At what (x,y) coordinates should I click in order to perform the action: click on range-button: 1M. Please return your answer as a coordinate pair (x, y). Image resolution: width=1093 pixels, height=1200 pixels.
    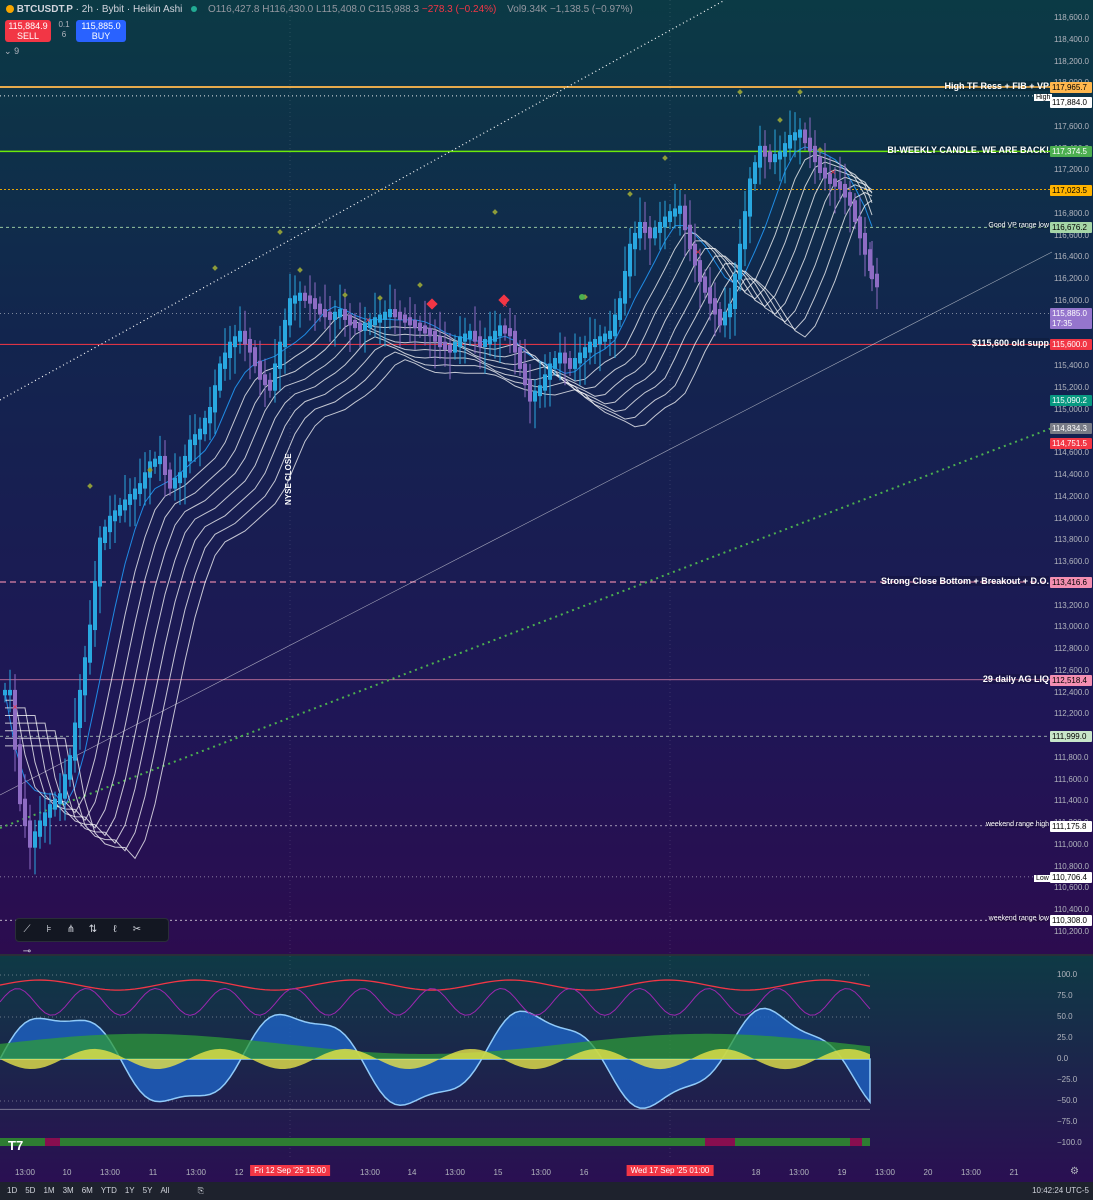
    Looking at the image, I should click on (49, 1190).